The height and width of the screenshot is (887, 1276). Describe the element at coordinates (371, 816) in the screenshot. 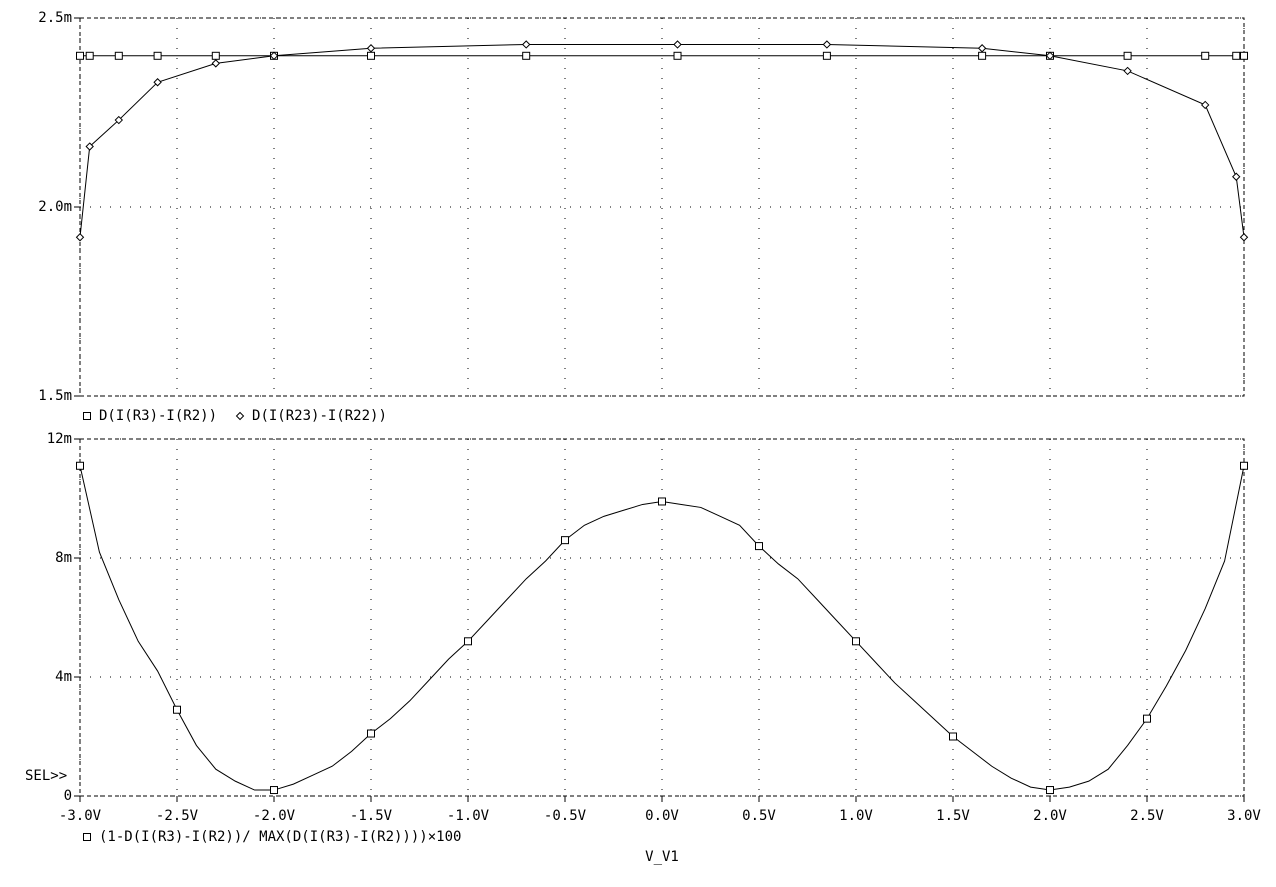

I see `x-tick-label: -1.5V` at that location.